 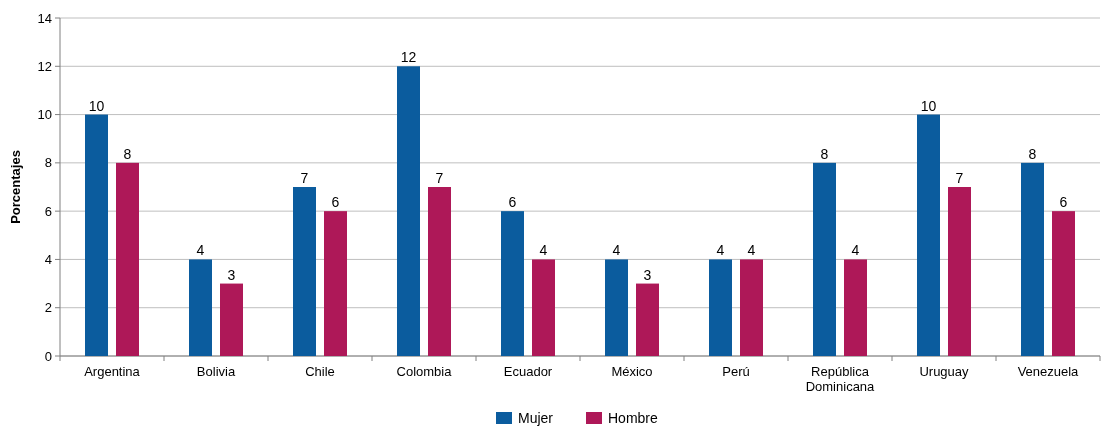 I want to click on x-tick-label: Venezuela, so click(x=1048, y=371).